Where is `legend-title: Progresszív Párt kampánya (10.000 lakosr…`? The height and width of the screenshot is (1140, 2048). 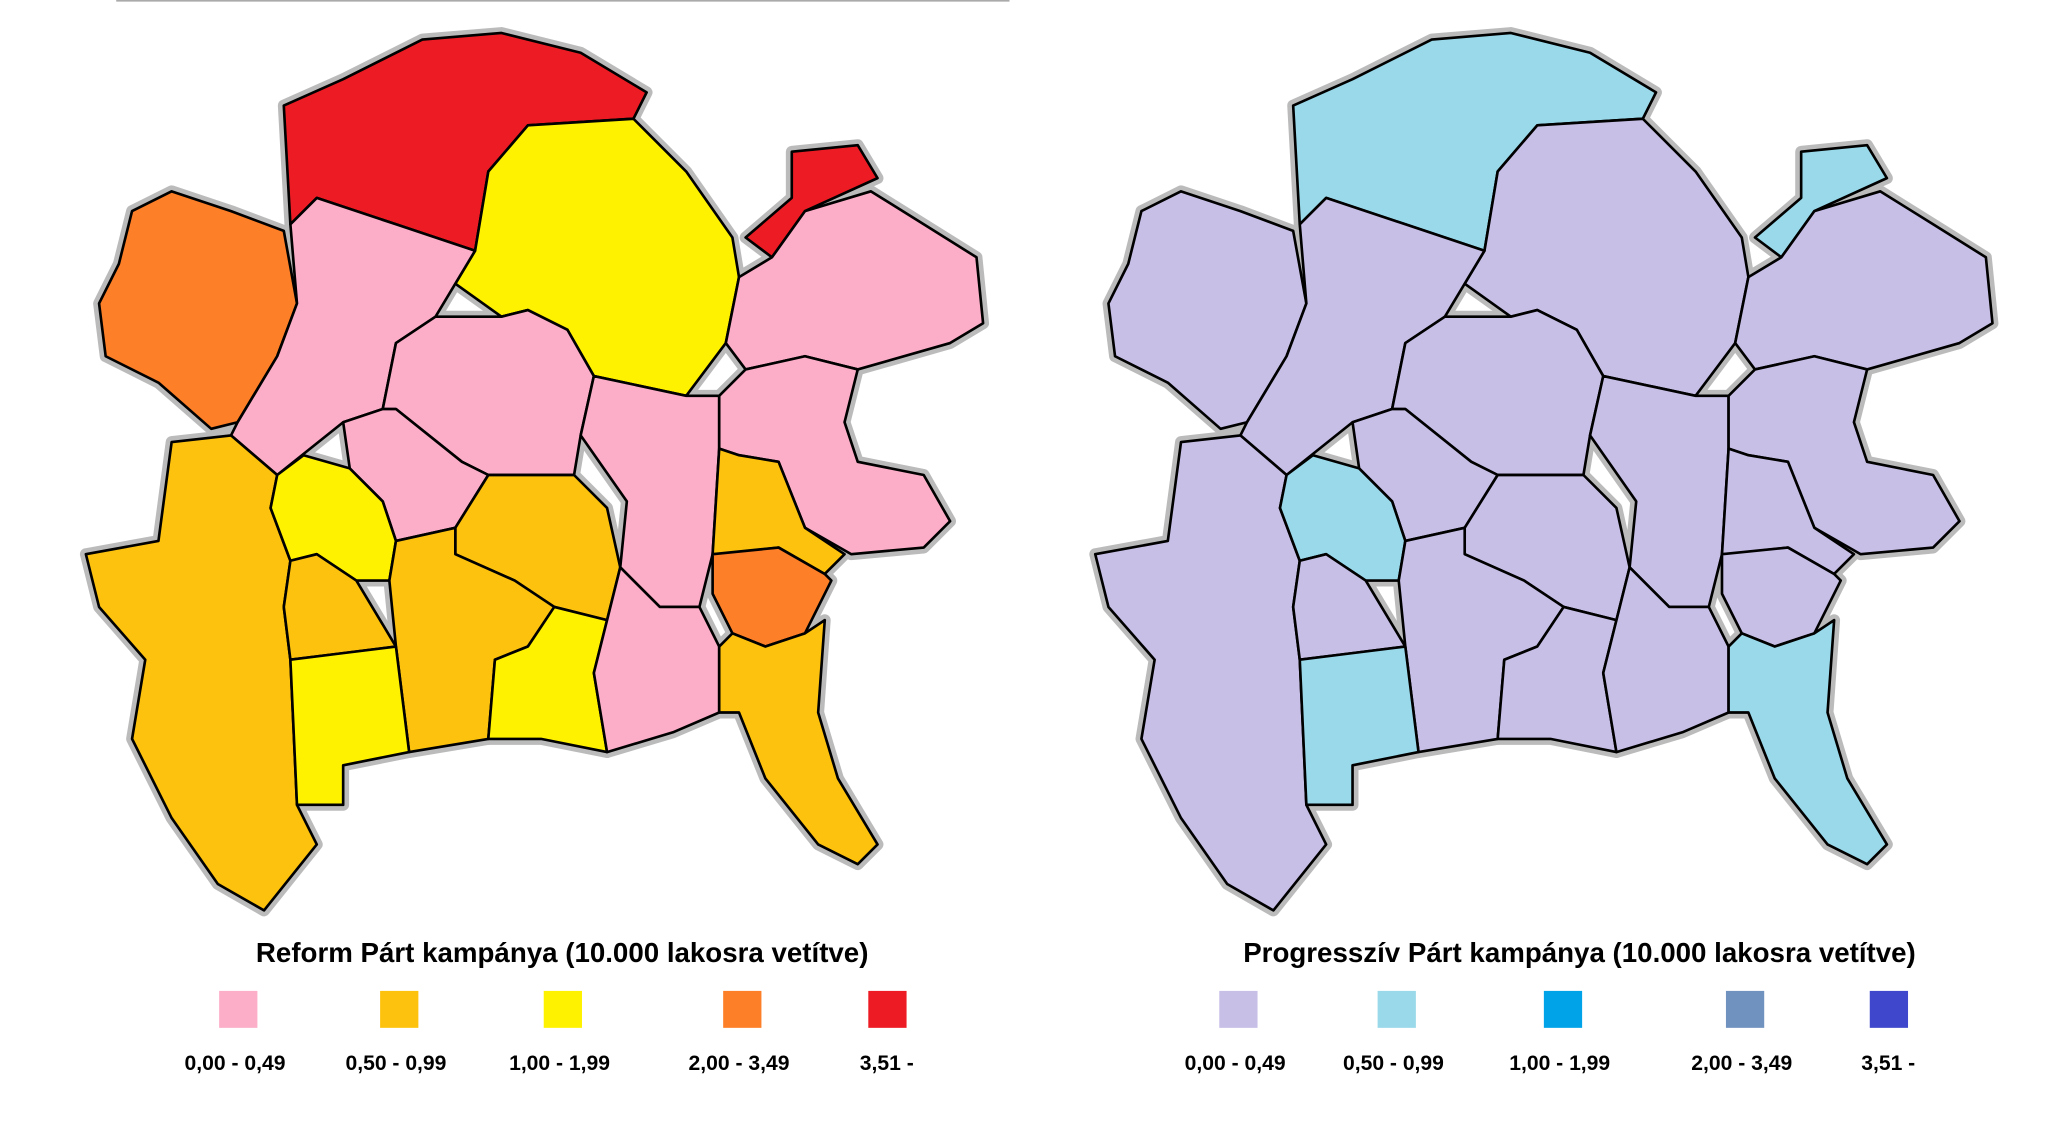 legend-title: Progresszív Párt kampánya (10.000 lakosr… is located at coordinates (1579, 952).